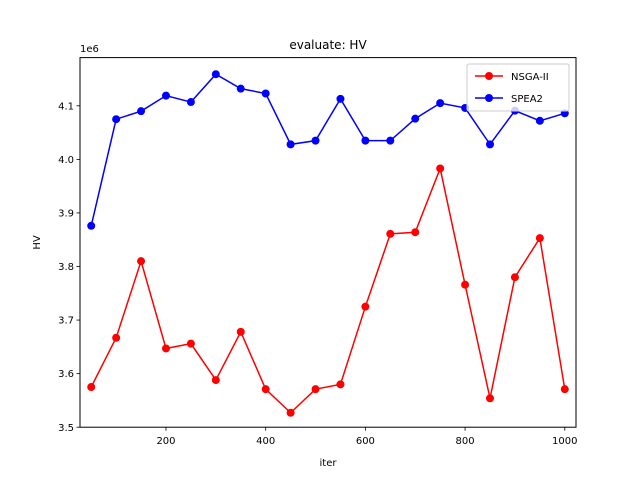  Describe the element at coordinates (489, 98) in the screenshot. I see `legend-marker-spea2` at that location.